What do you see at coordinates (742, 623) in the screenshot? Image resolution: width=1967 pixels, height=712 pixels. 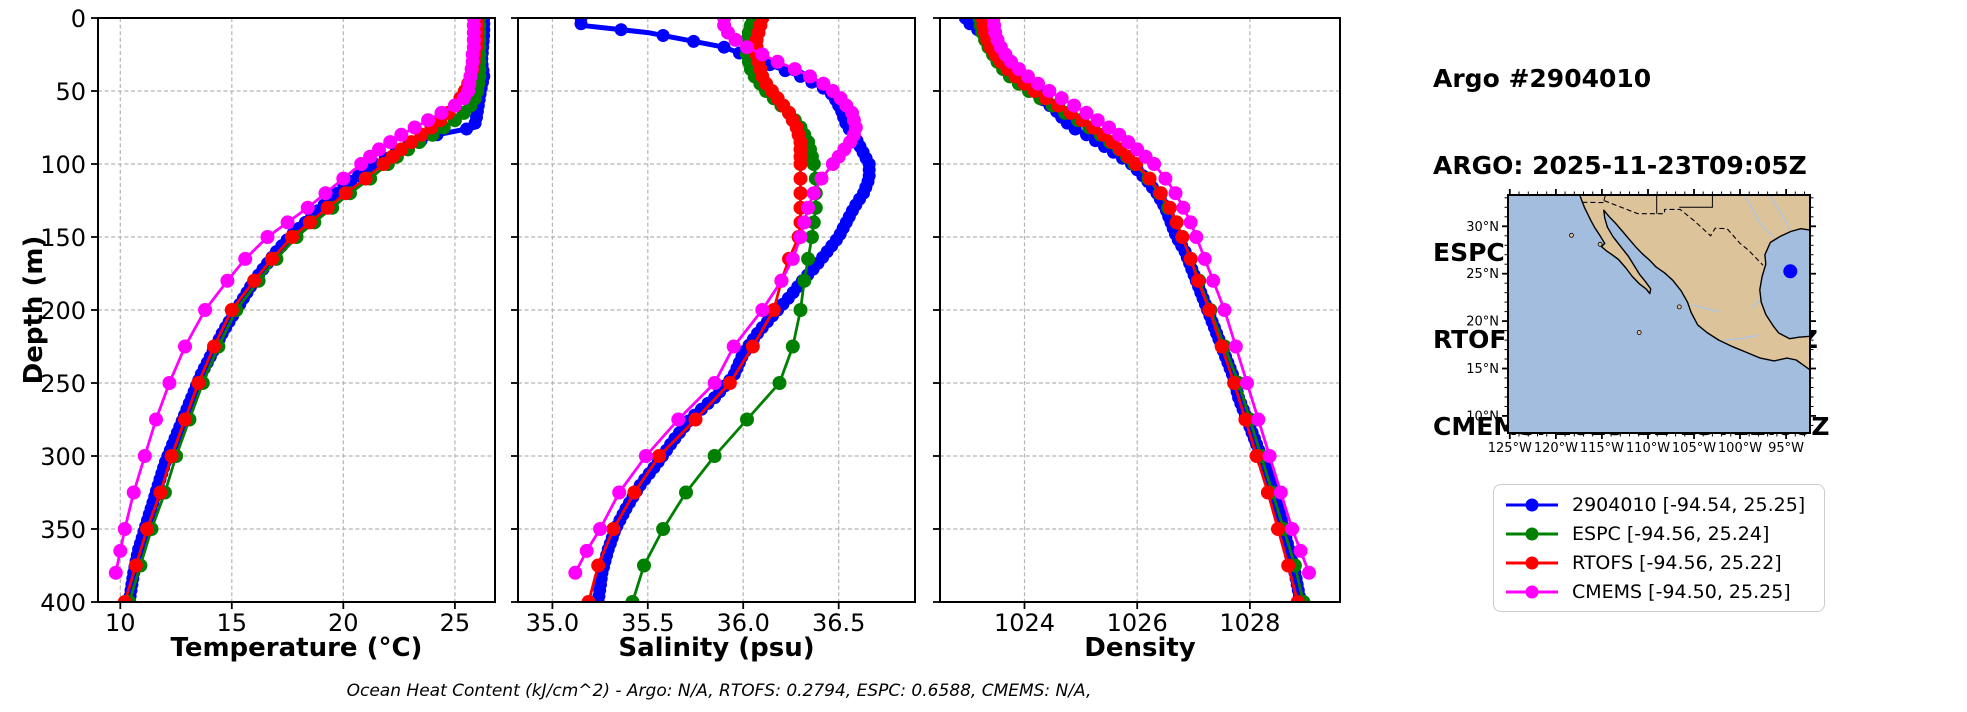 I see `x-tick-label: 36.0` at bounding box center [742, 623].